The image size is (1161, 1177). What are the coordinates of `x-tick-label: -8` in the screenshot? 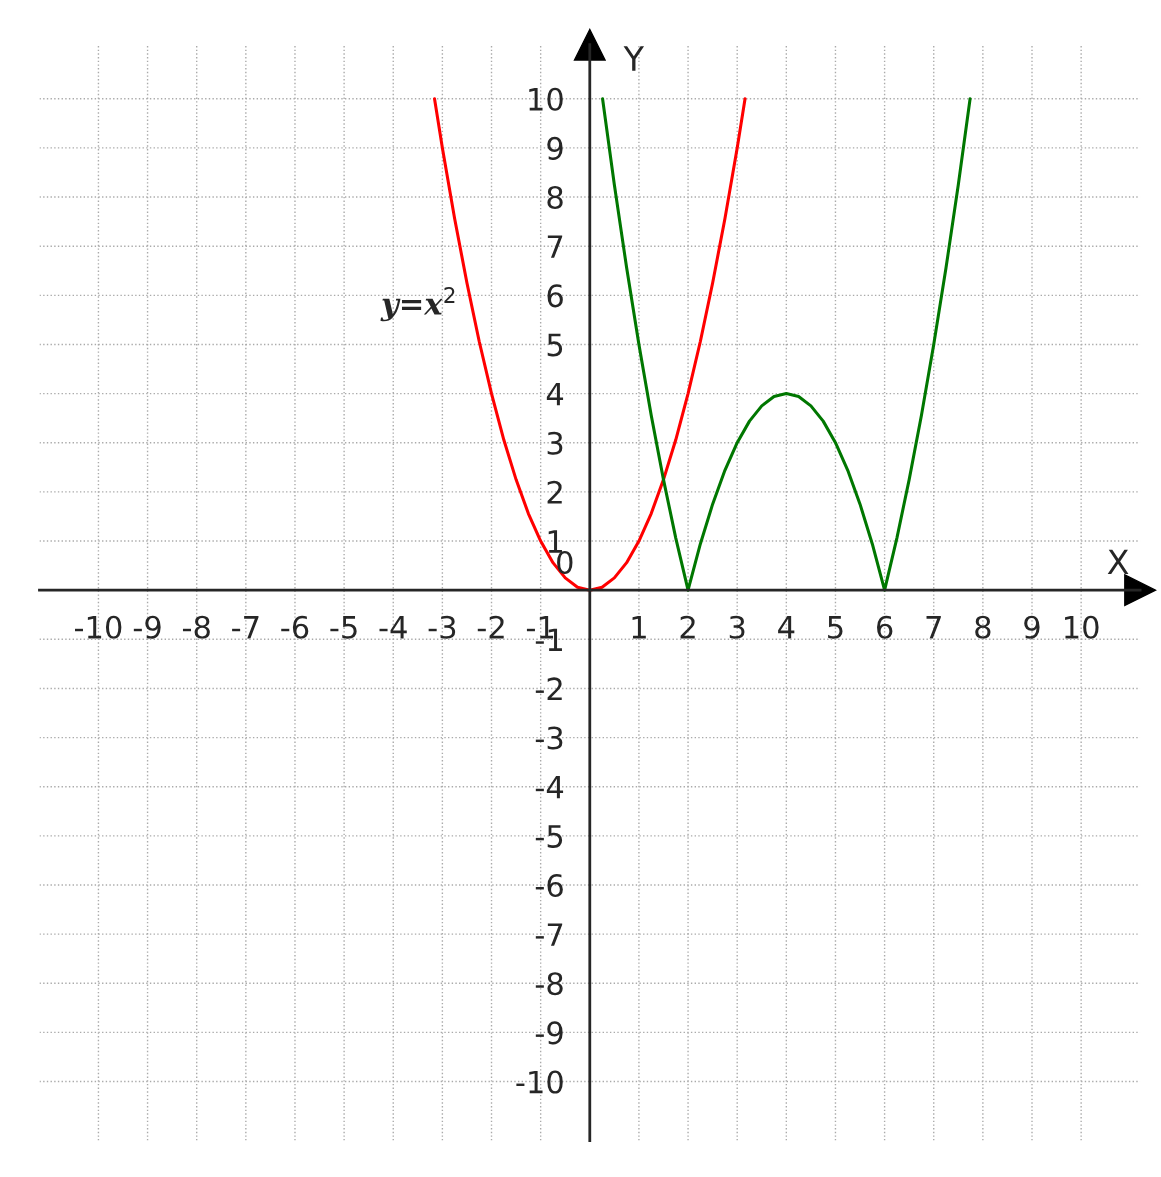 It's located at (196, 627).